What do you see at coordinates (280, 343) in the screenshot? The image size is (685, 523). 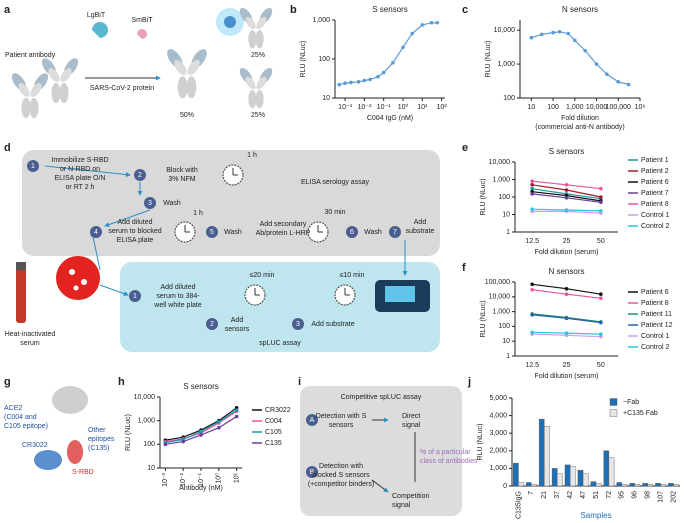 I see `diagram-text: spLUC assay` at bounding box center [280, 343].